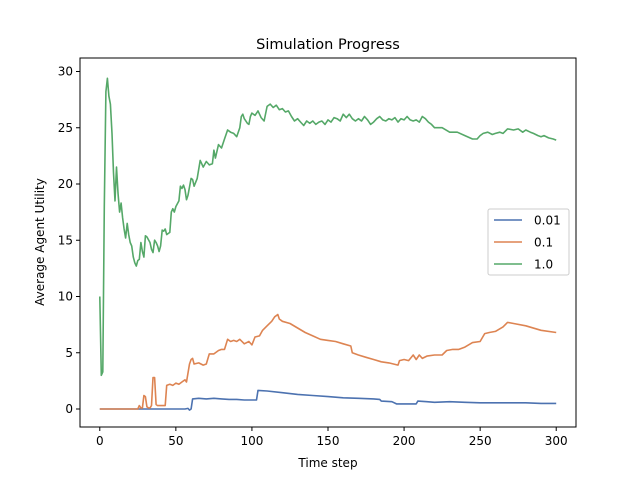 The width and height of the screenshot is (640, 480). I want to click on x-tick-label: 250, so click(480, 441).